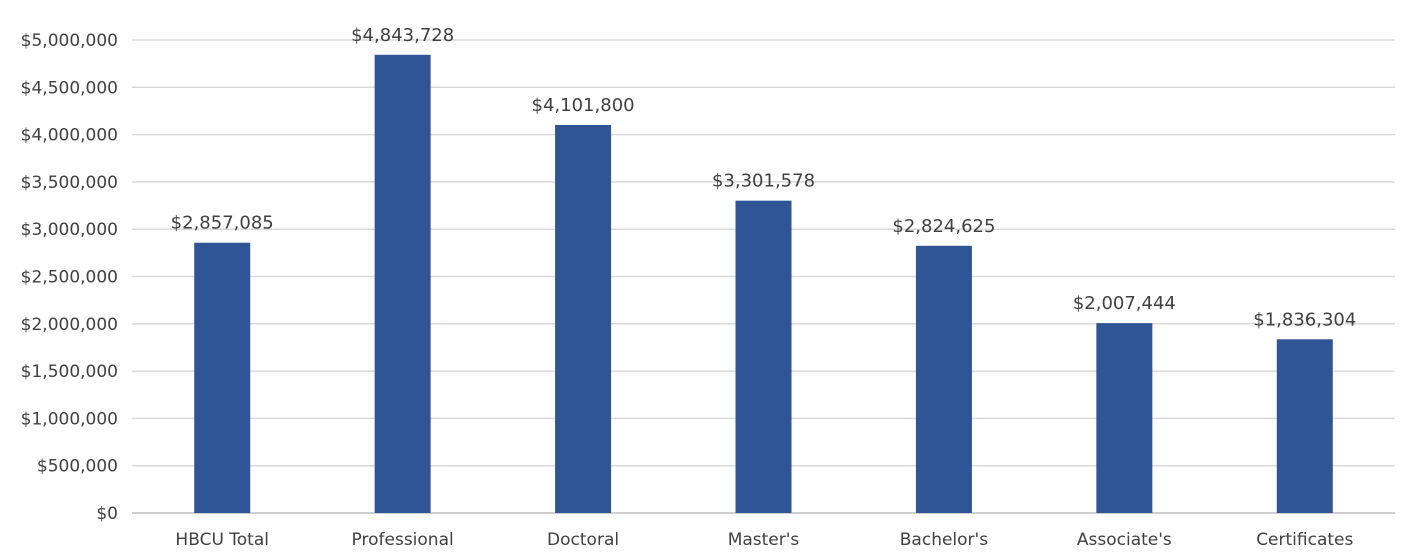 The width and height of the screenshot is (1403, 552). What do you see at coordinates (69, 88) in the screenshot?
I see `y-tick-label: $4,500,000` at bounding box center [69, 88].